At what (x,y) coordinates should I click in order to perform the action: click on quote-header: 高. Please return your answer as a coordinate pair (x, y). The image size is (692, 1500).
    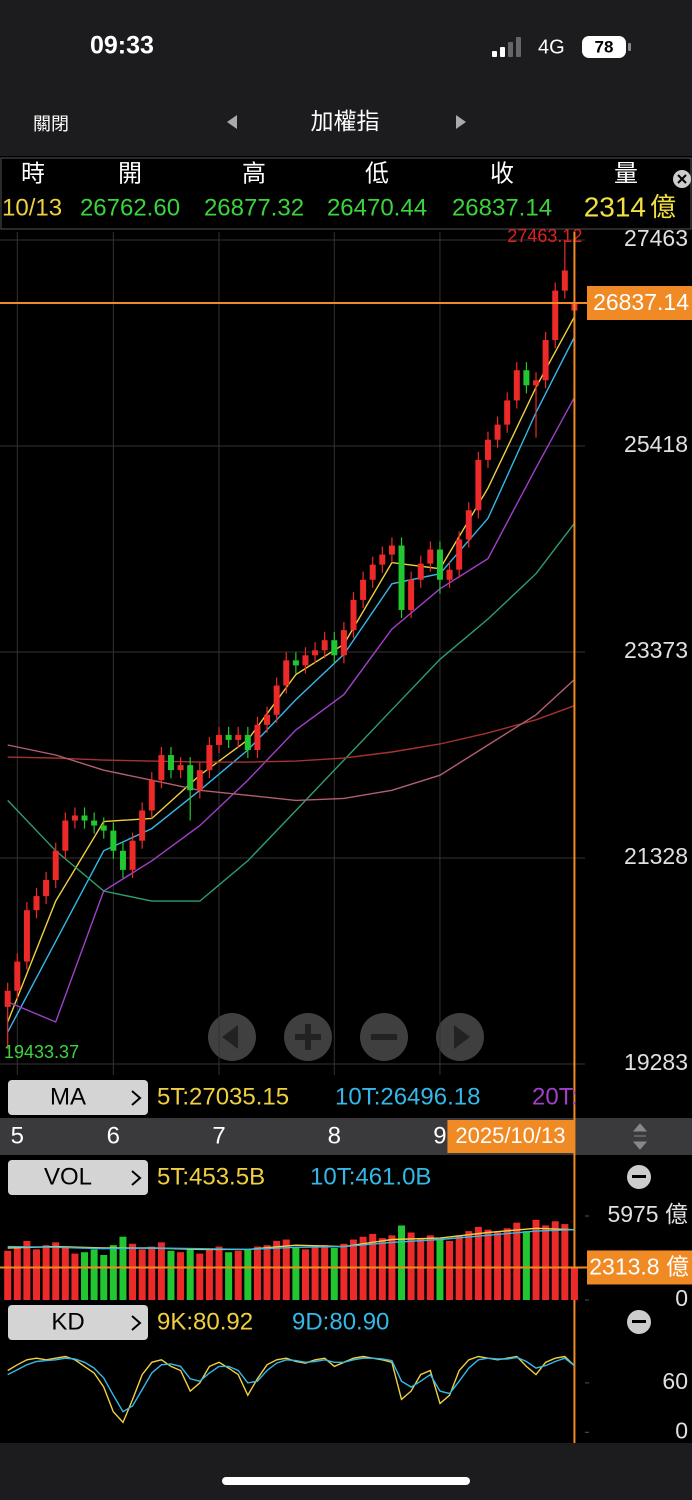
    Looking at the image, I should click on (254, 173).